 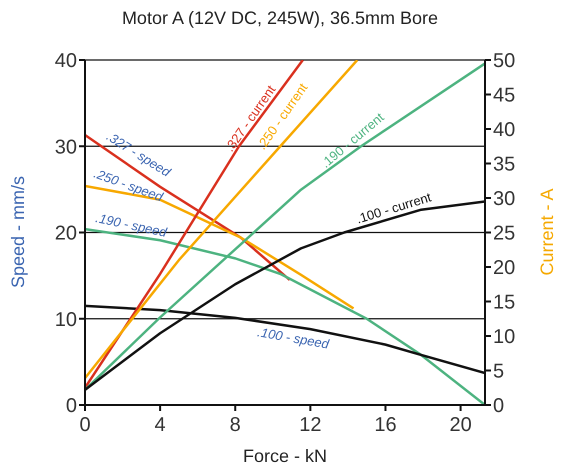 What do you see at coordinates (285, 456) in the screenshot?
I see `x-axis-title: Force - kN` at bounding box center [285, 456].